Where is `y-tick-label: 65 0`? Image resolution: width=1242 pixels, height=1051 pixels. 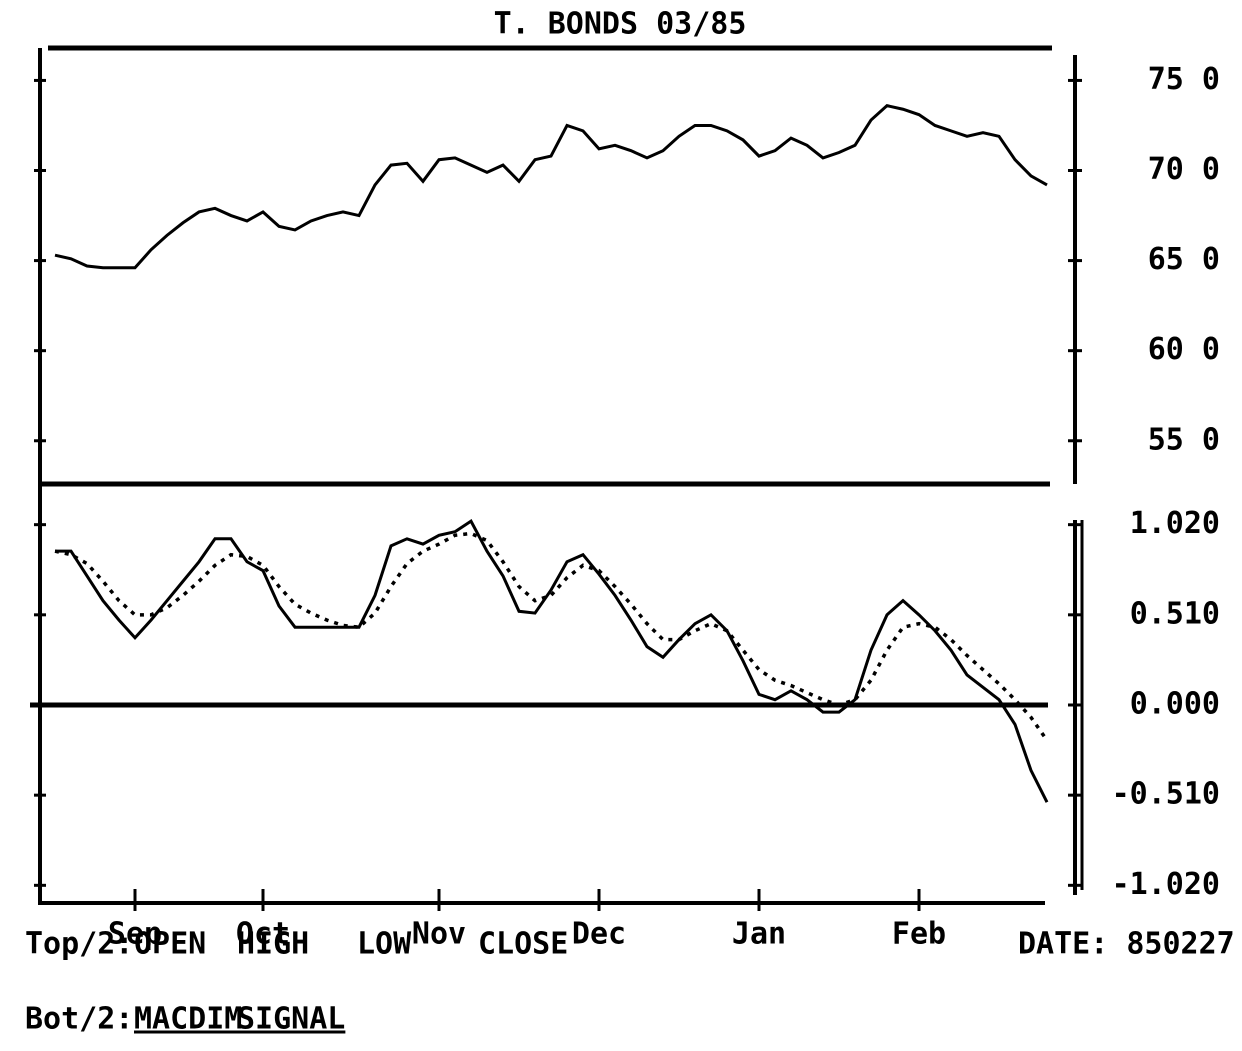
y-tick-label: 65 0 is located at coordinates (1184, 259).